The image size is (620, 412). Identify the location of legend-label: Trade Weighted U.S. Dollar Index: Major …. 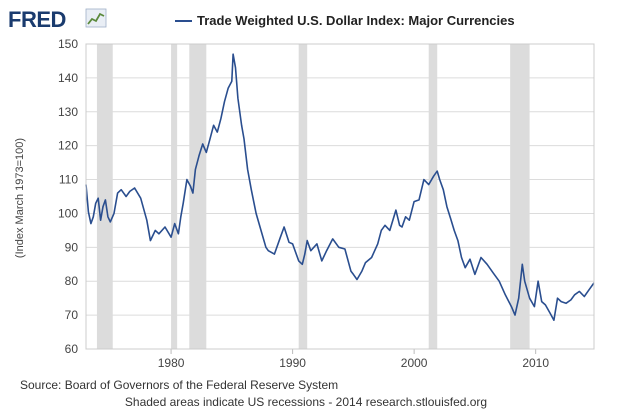
(356, 20).